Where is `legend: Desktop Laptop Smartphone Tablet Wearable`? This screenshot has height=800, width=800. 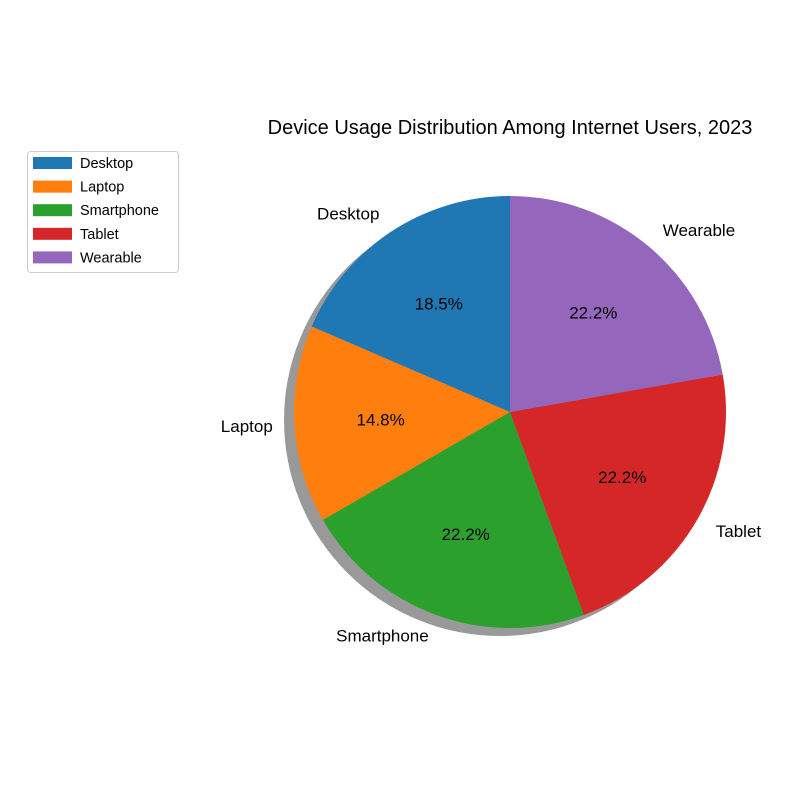 legend: Desktop Laptop Smartphone Tablet Wearable is located at coordinates (103, 212).